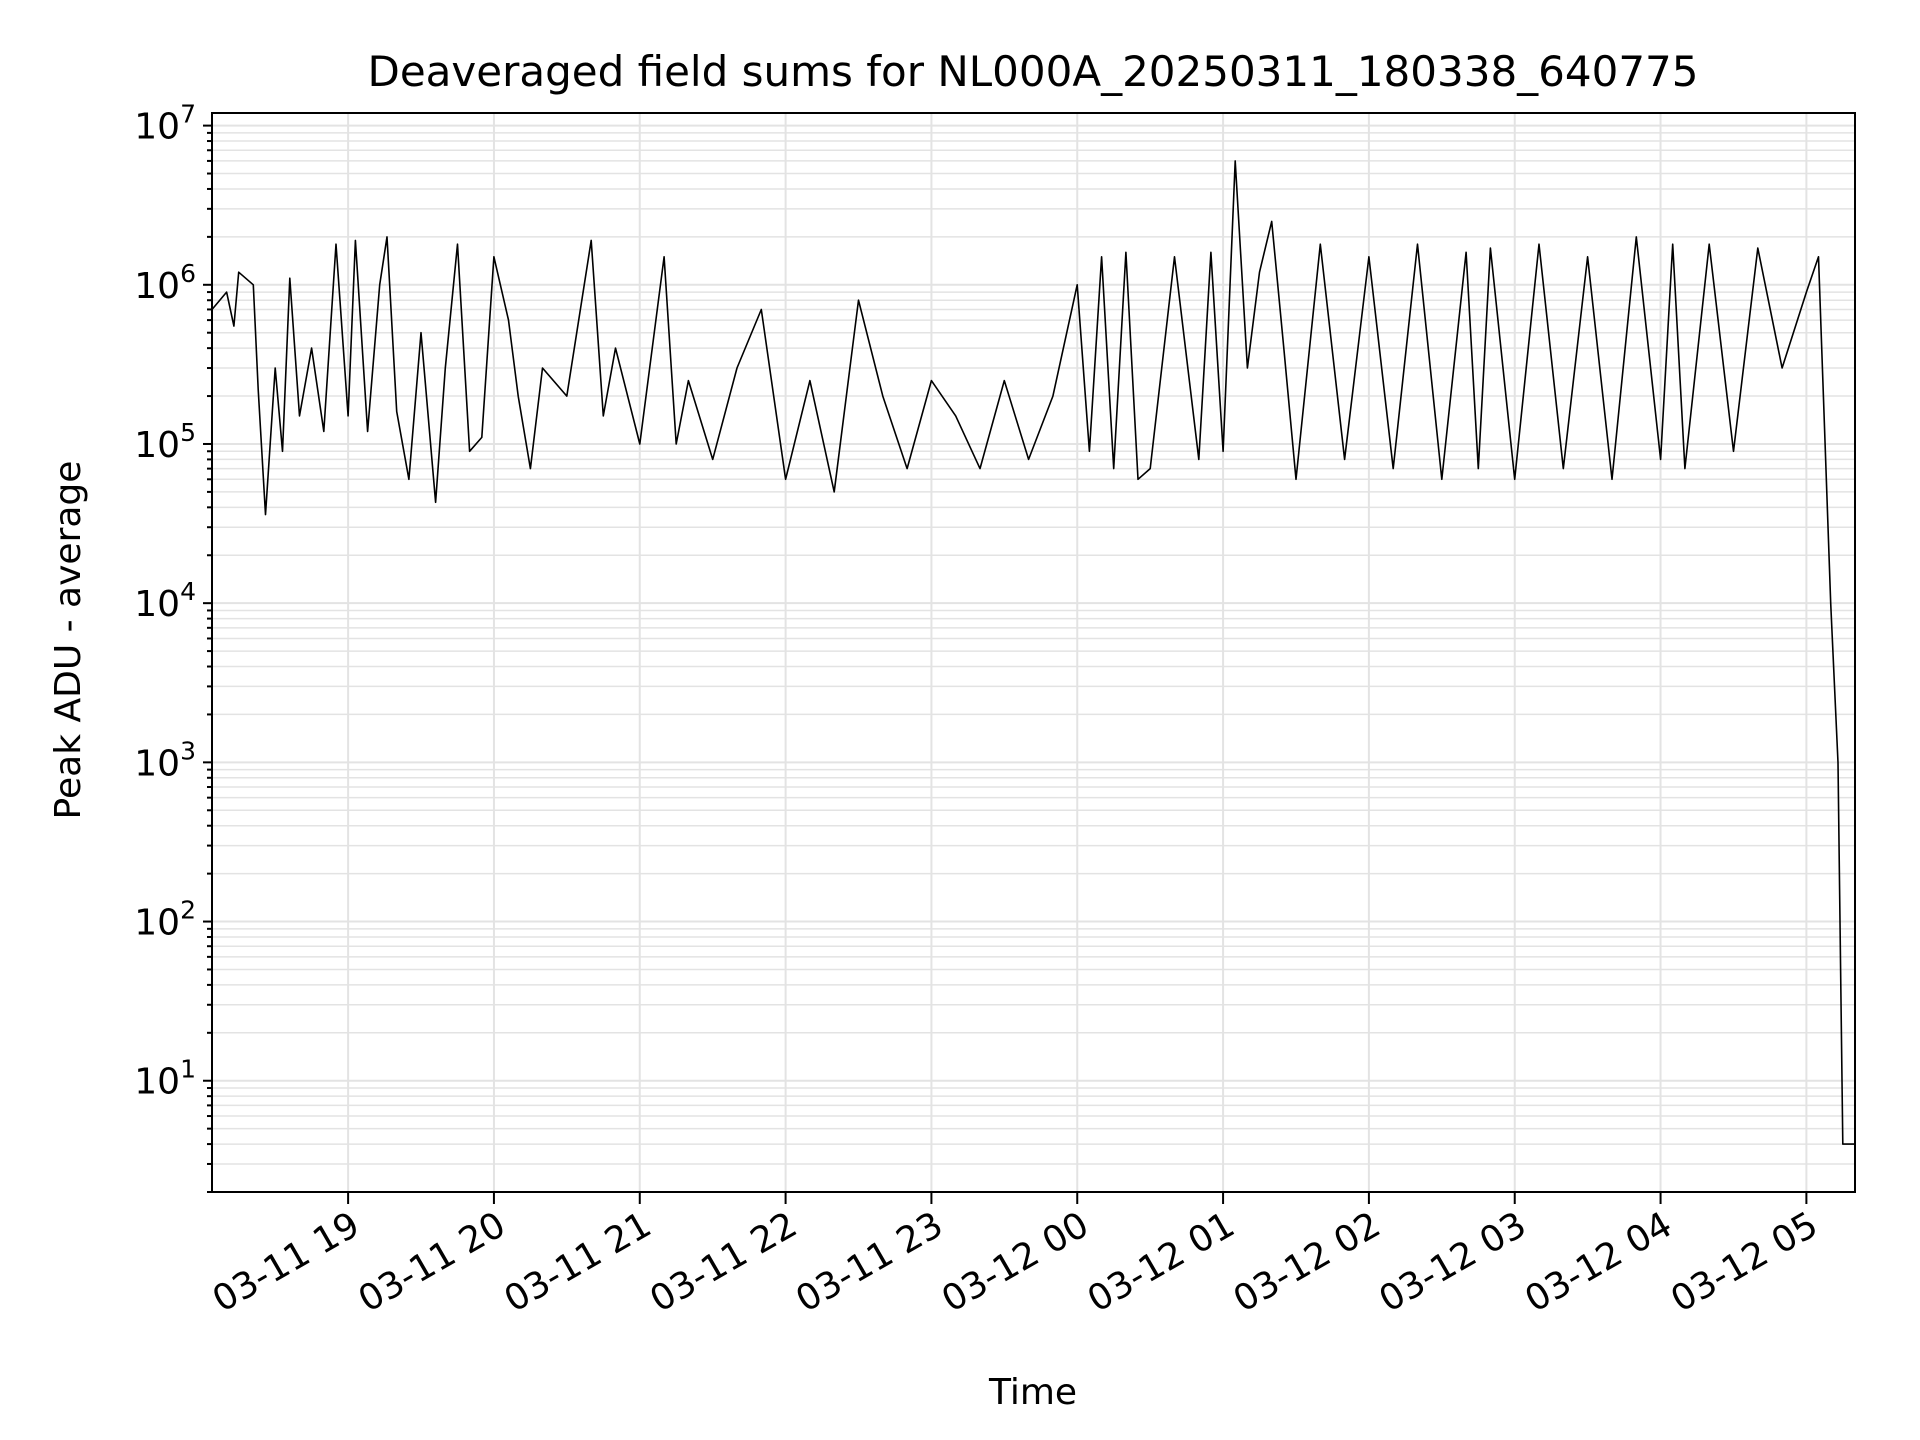 This screenshot has height=1440, width=1920. Describe the element at coordinates (165, 283) in the screenshot. I see `y-tick-label: 10⁶` at that location.